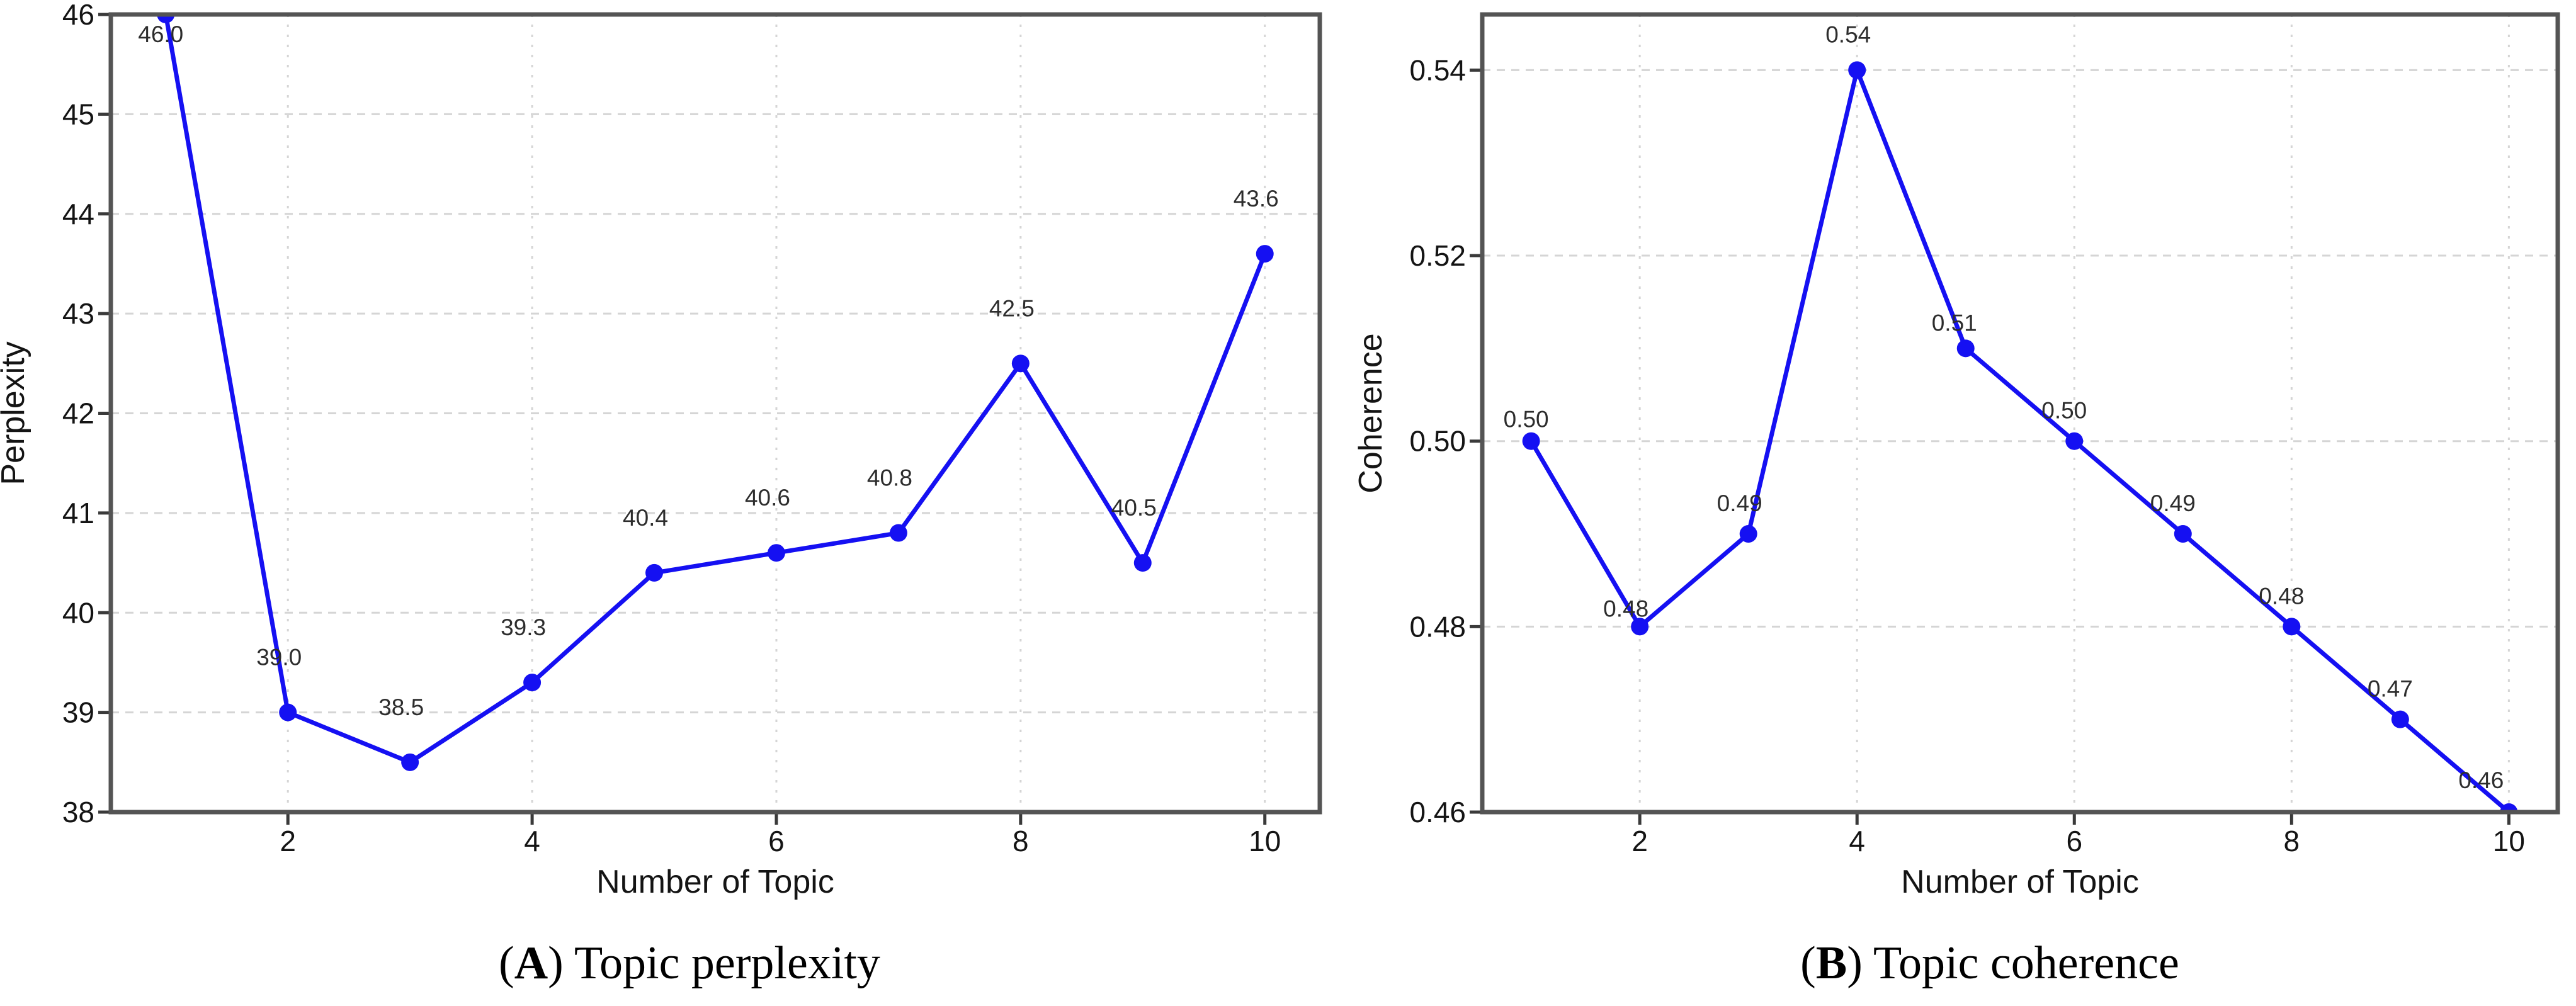  Describe the element at coordinates (160, 34) in the screenshot. I see `data-point-label: 46.0` at that location.